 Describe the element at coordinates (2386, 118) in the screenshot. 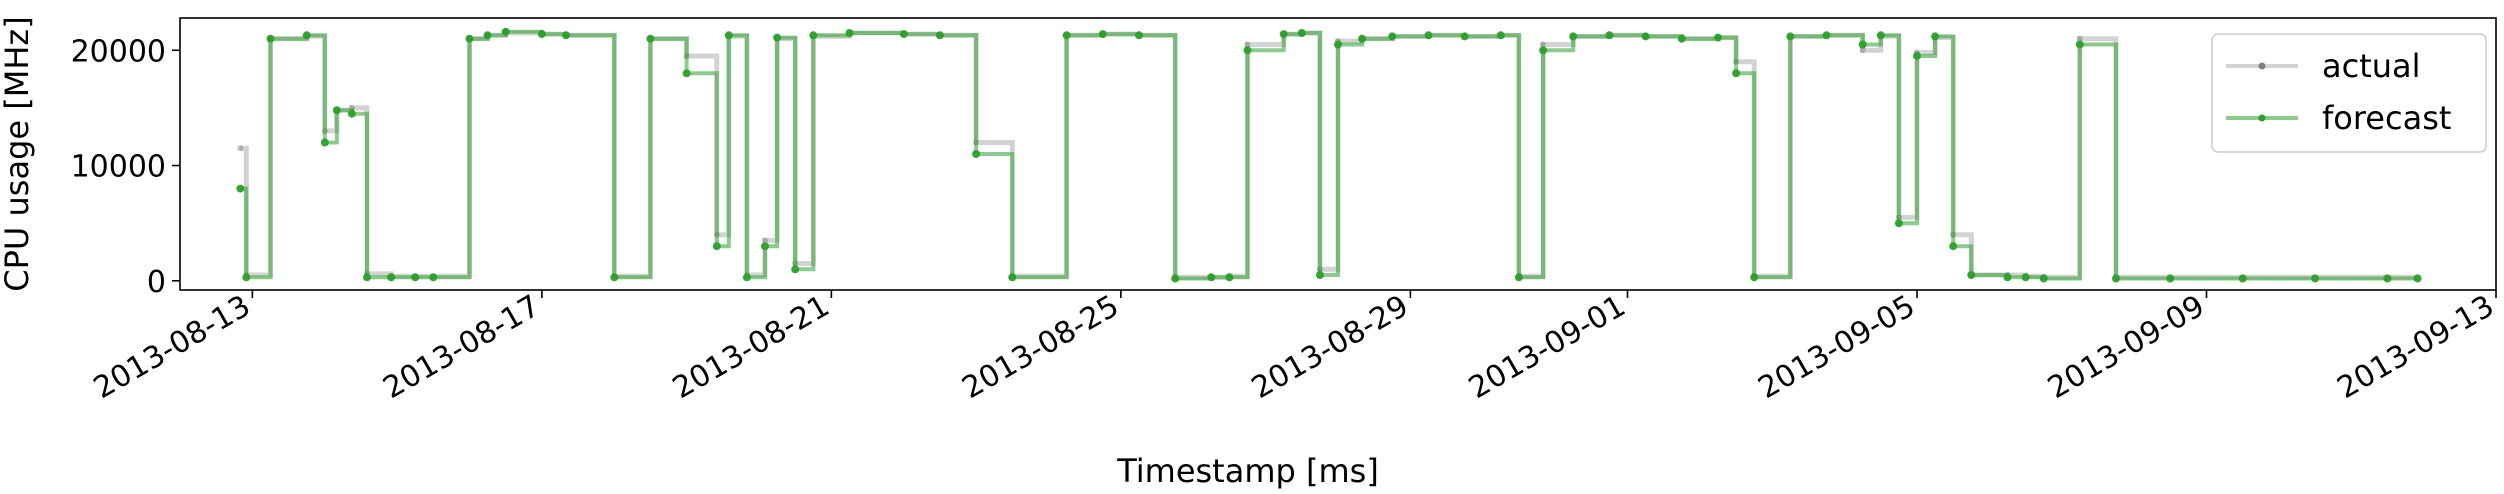

I see `legend-label-forecast: forecast` at that location.